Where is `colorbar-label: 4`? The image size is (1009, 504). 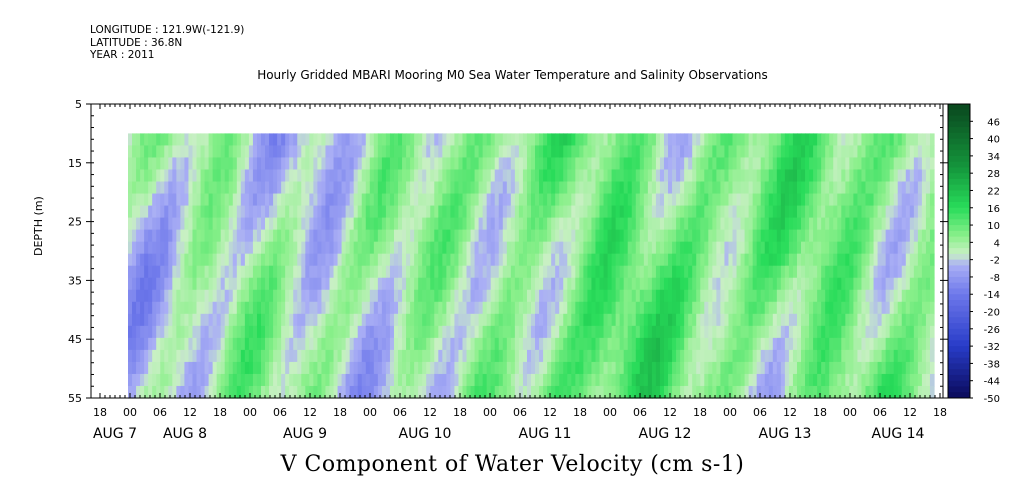 colorbar-label: 4 is located at coordinates (997, 243).